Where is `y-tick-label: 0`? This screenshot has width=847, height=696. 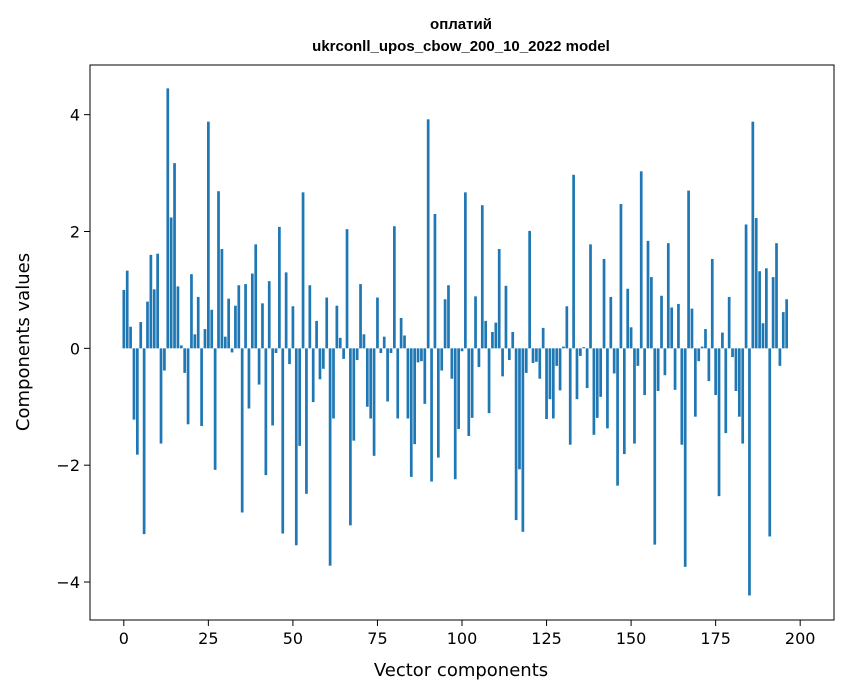
y-tick-label: 0 is located at coordinates (75, 348).